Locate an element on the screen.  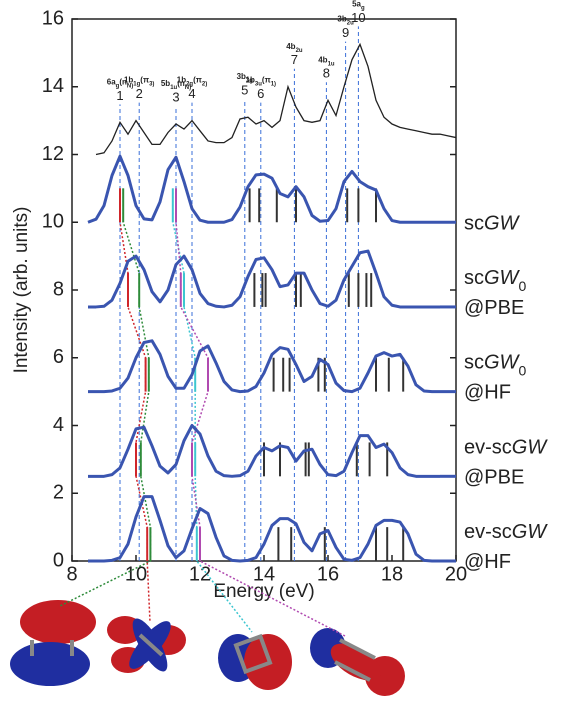
peak-number: 7 is located at coordinates (294, 59).